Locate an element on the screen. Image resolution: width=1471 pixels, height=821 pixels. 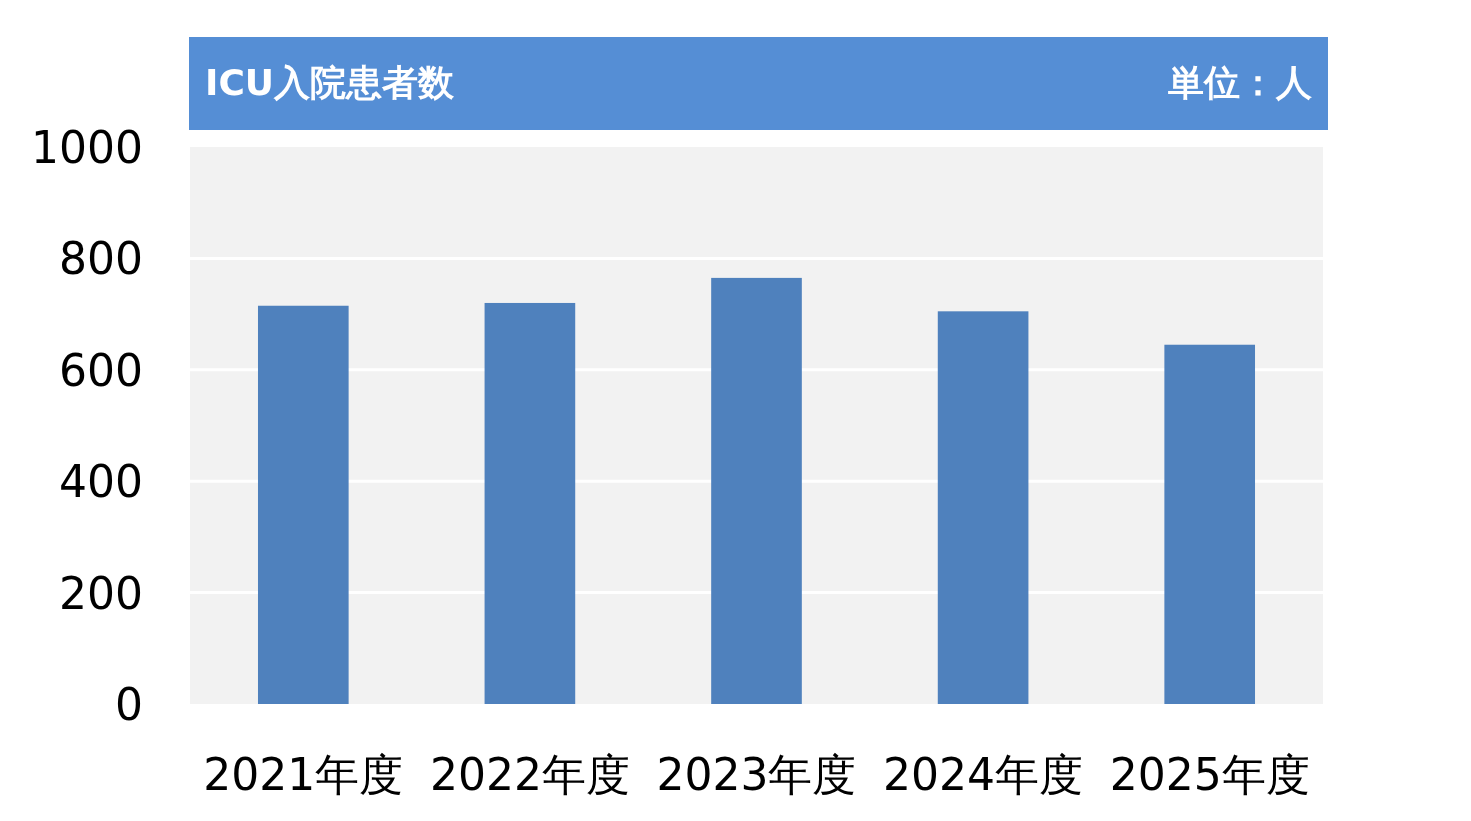
y-tick-label: 800 is located at coordinates (101, 259).